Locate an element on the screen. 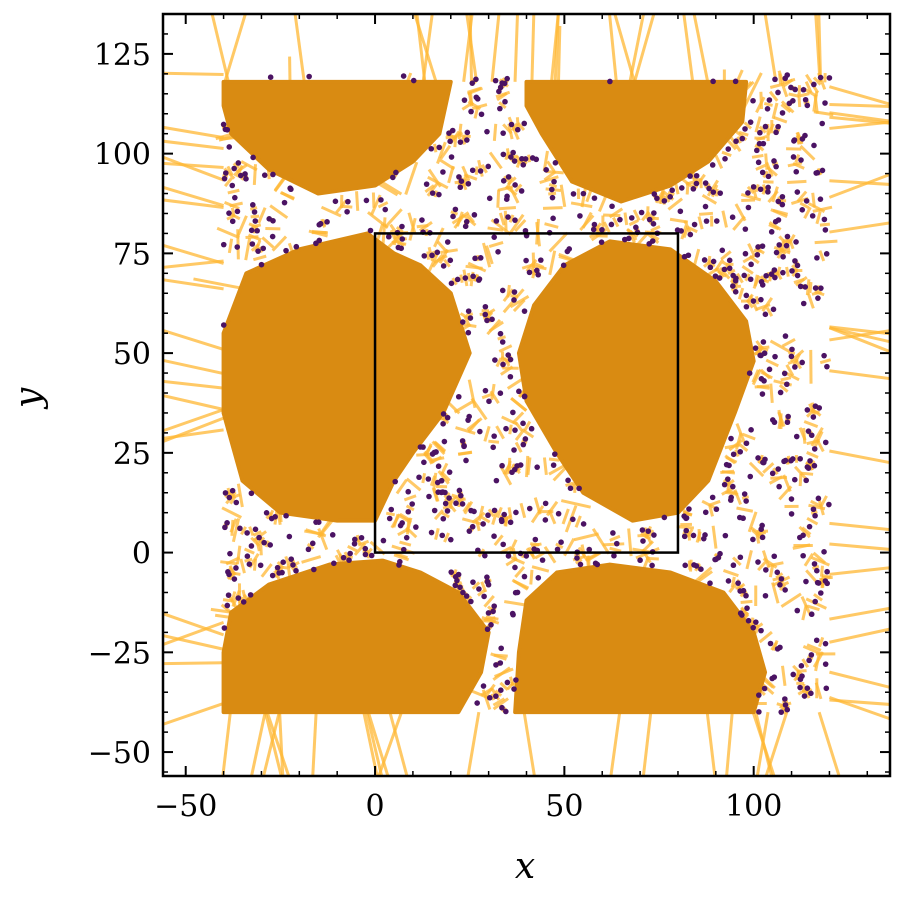 Image resolution: width=904 pixels, height=909 pixels. y-tick-label: −50 is located at coordinates (119, 753).